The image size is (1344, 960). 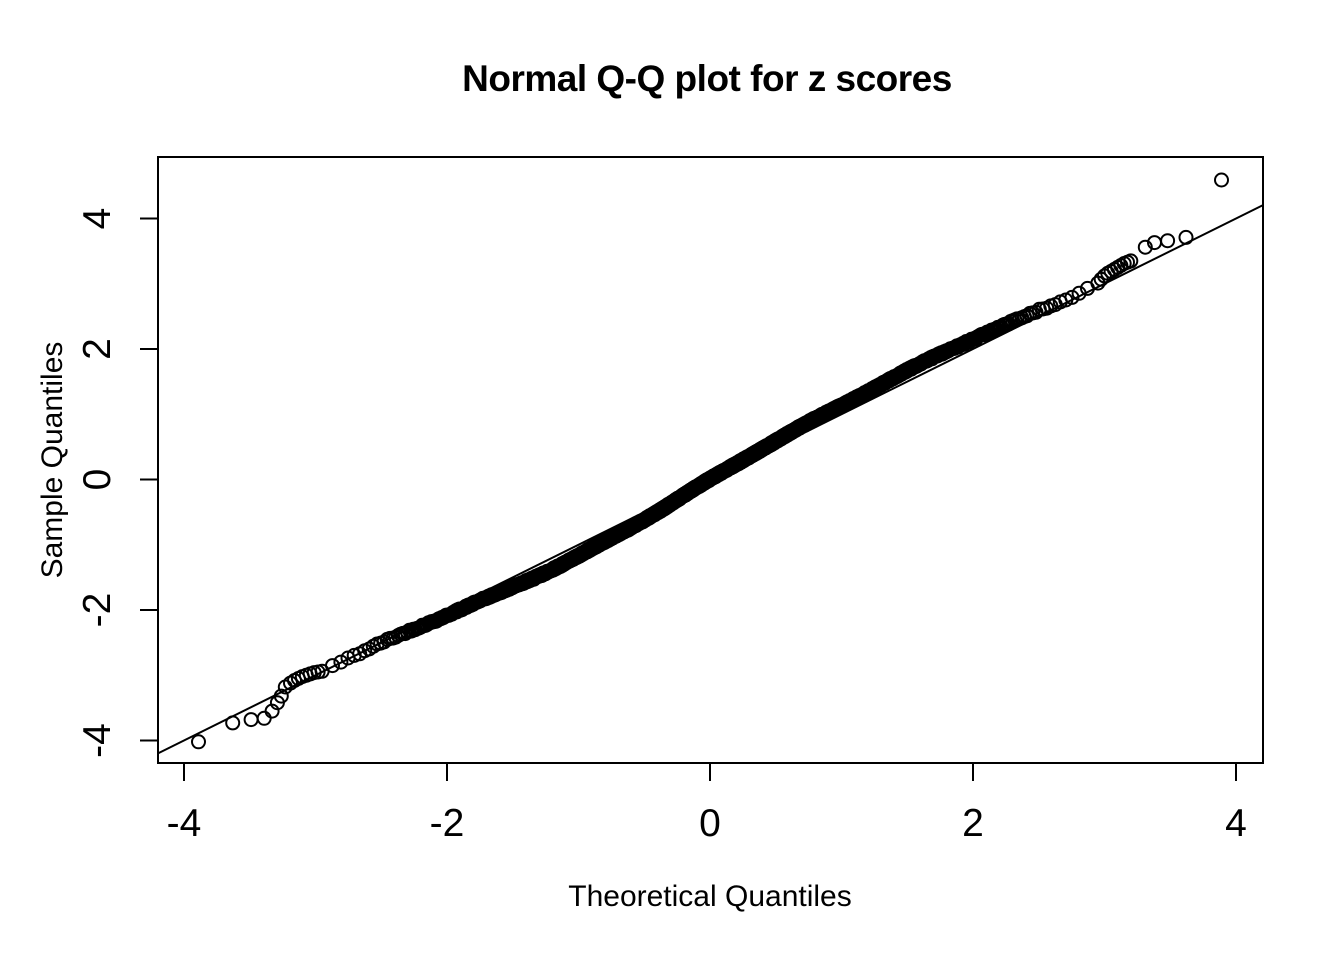 I want to click on x-tick-label: 0, so click(x=710, y=823).